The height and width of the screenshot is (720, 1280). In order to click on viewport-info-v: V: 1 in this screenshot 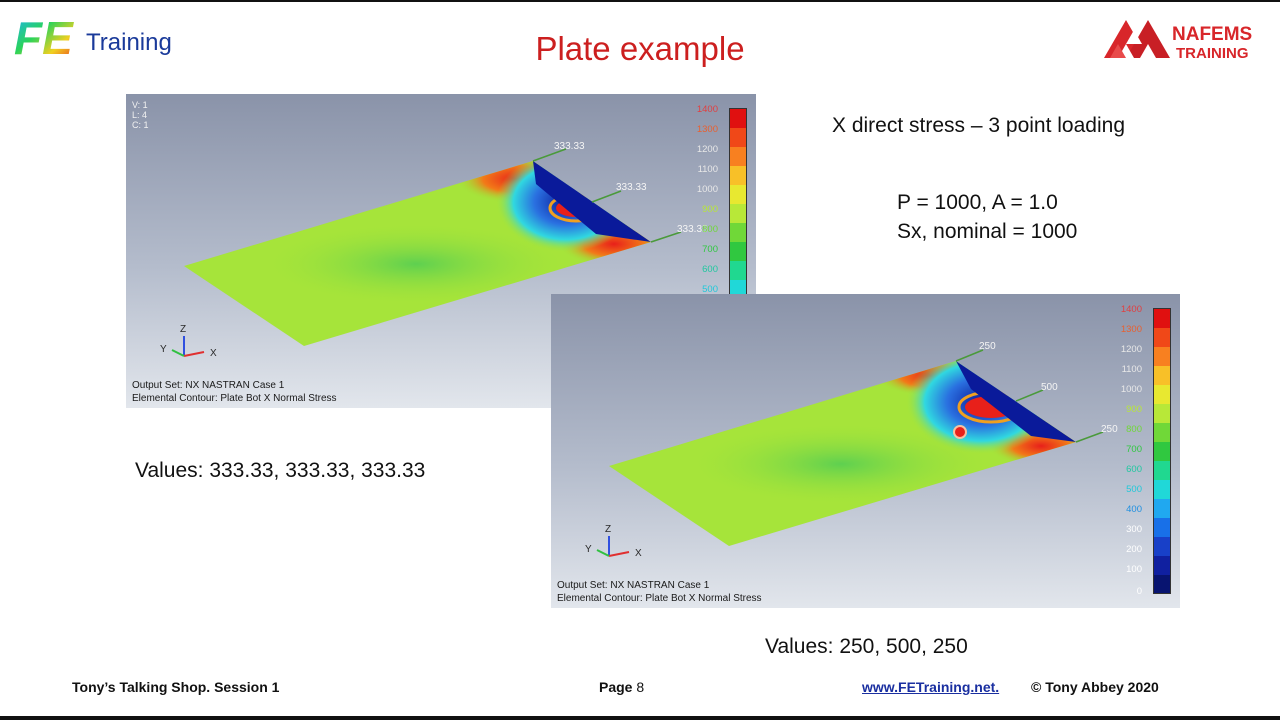, I will do `click(140, 105)`.